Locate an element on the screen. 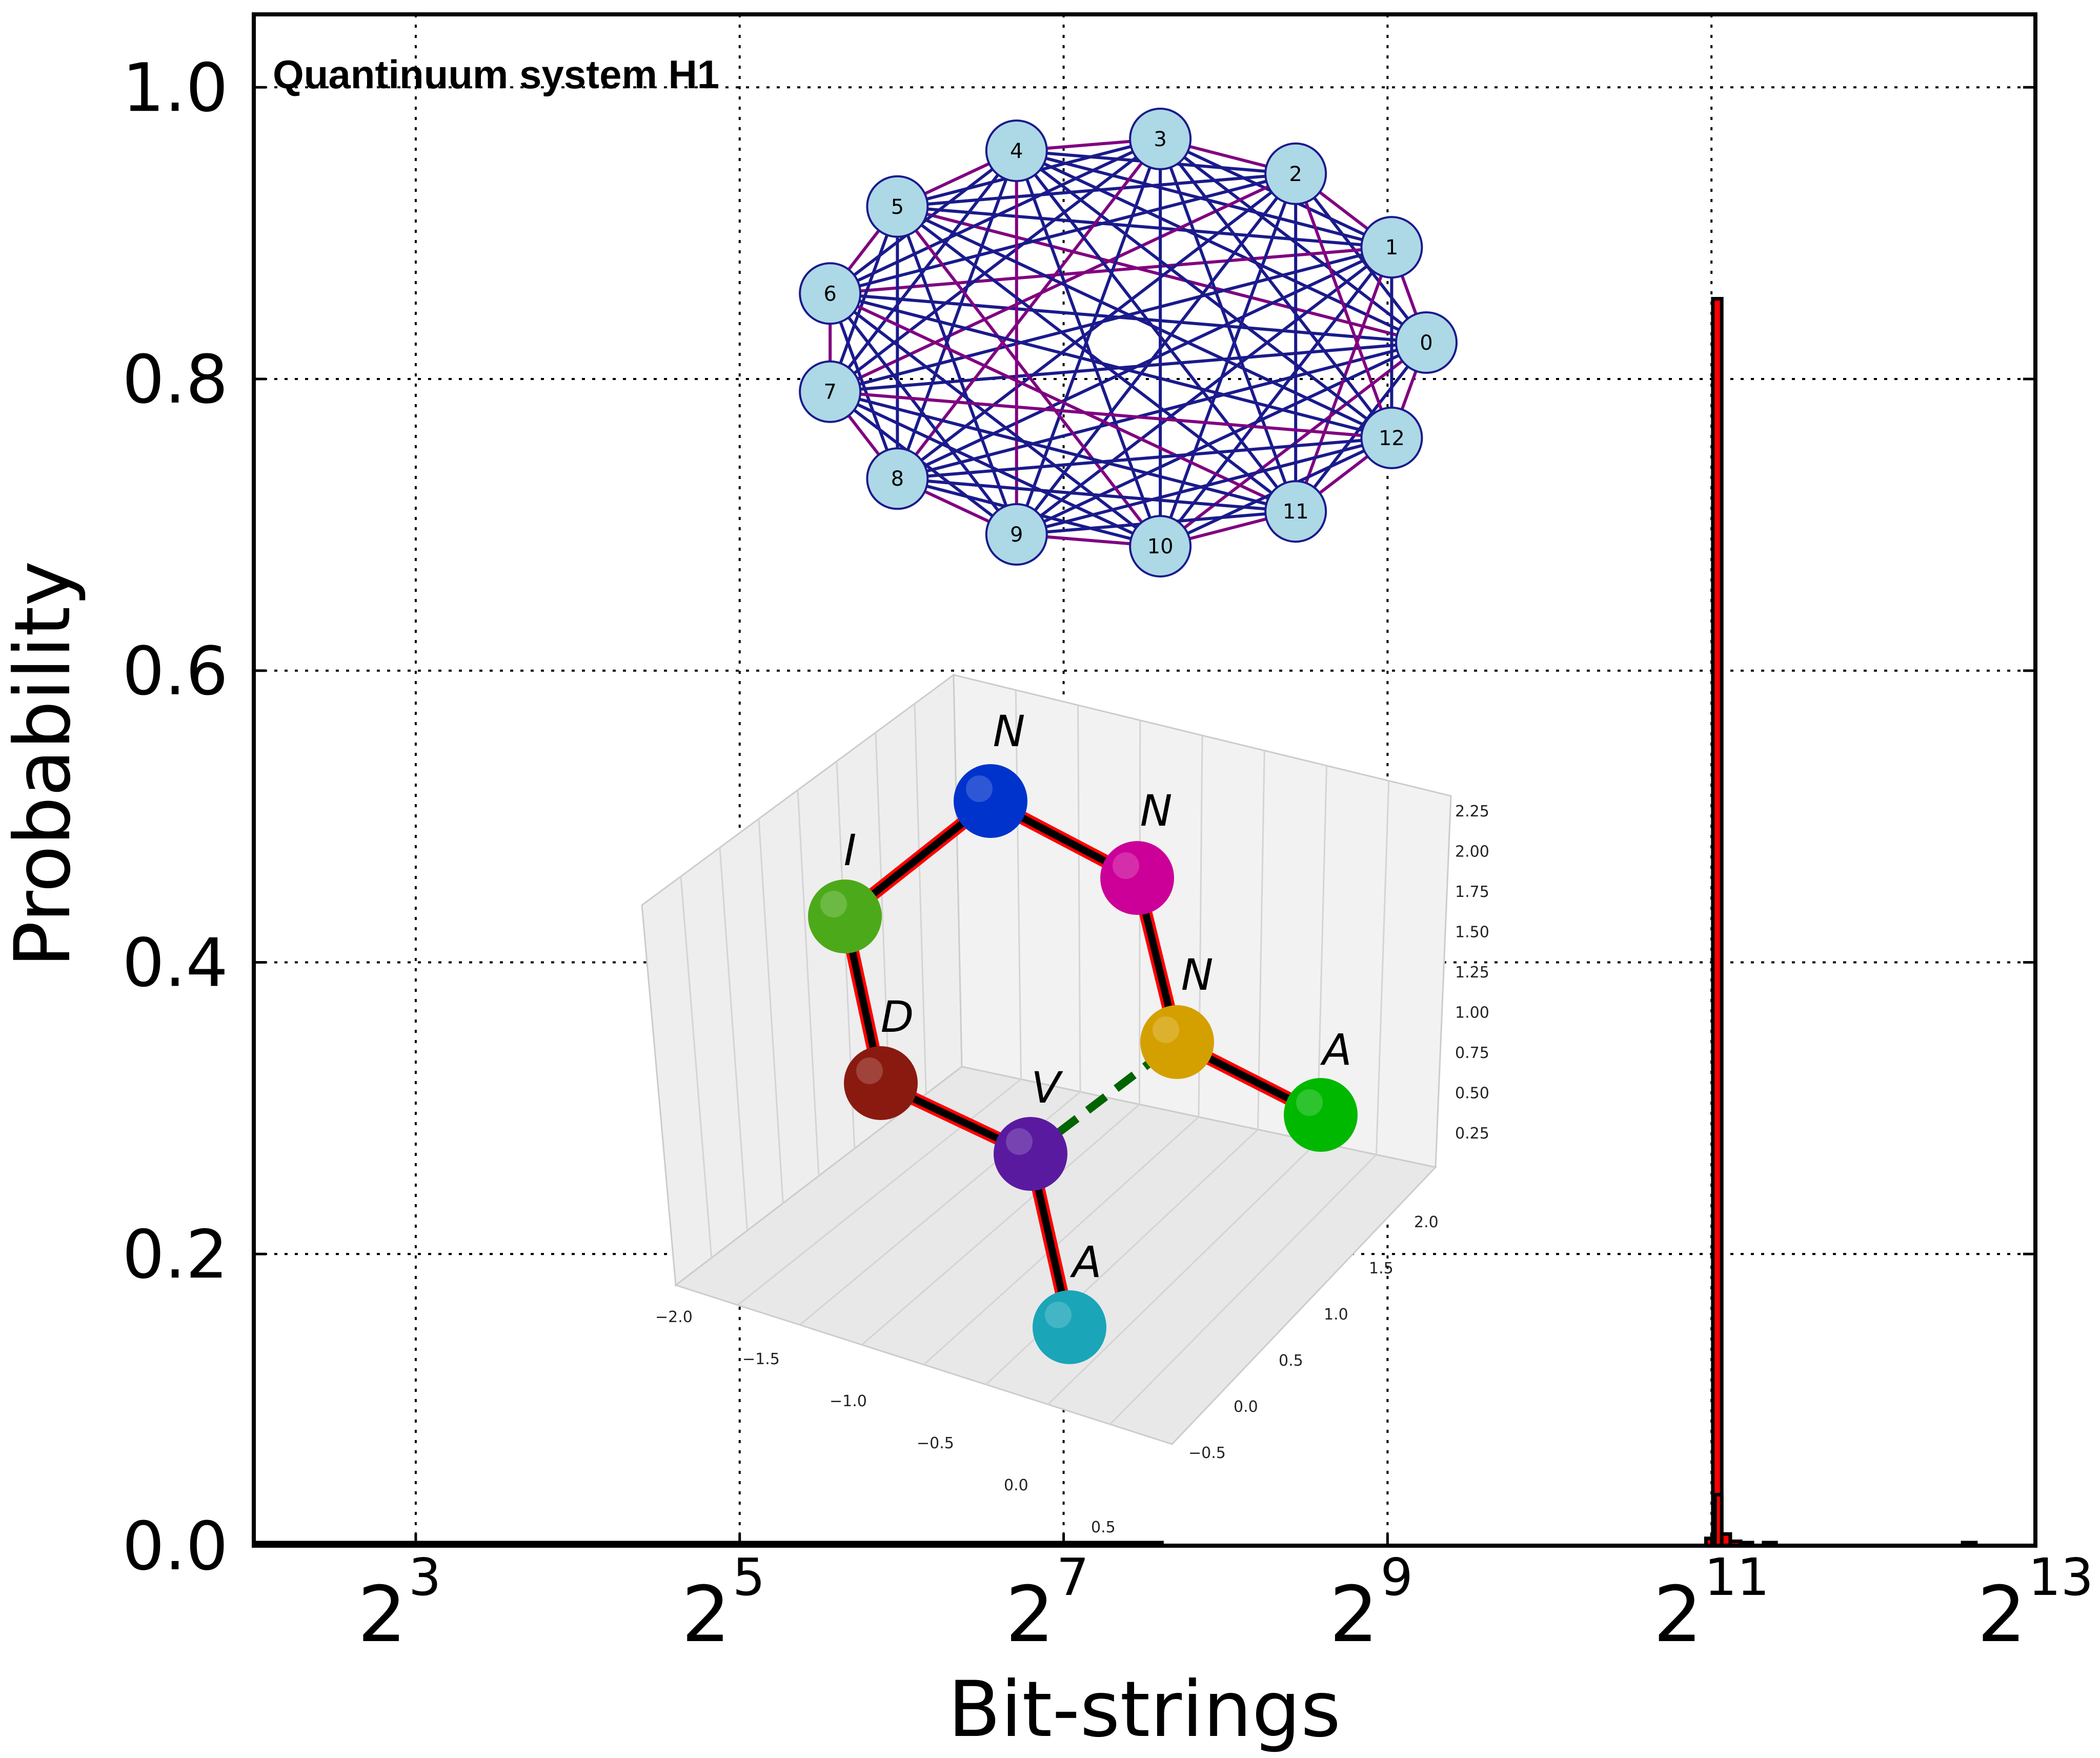 The width and height of the screenshot is (2100, 1758). y-tick-label: 0.0 is located at coordinates (1246, 1407).